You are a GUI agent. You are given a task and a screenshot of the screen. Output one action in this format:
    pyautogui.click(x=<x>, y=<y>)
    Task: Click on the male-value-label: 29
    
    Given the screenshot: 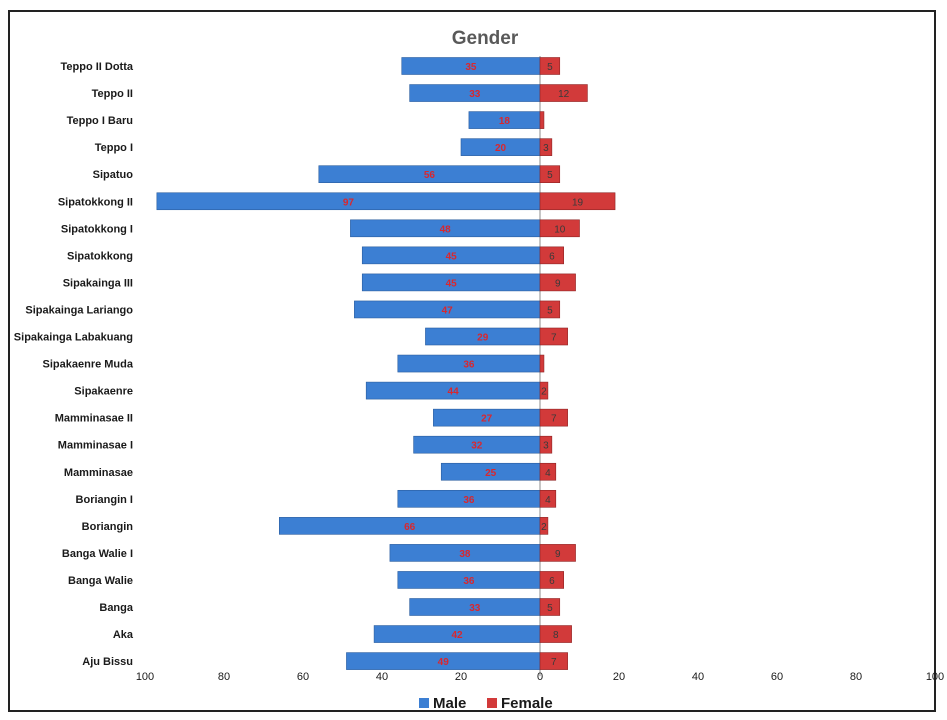 What is the action you would take?
    pyautogui.click(x=483, y=338)
    